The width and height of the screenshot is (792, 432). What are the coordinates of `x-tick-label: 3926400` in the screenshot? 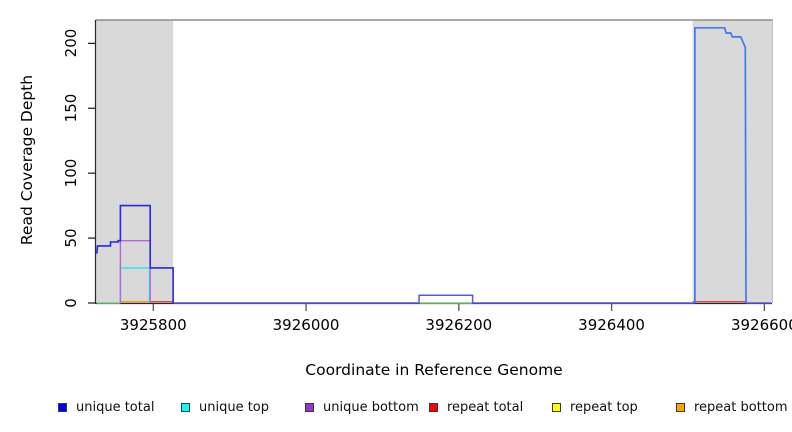 It's located at (611, 325).